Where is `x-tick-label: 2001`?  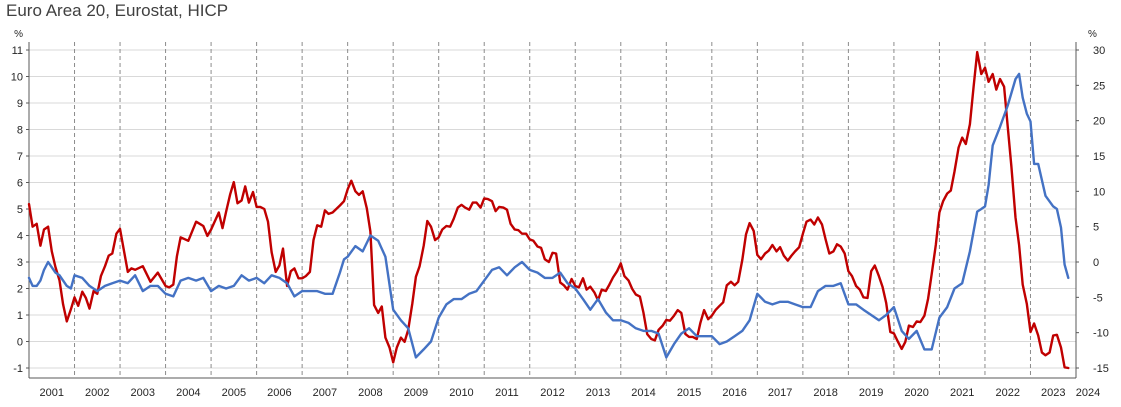 x-tick-label: 2001 is located at coordinates (52, 393).